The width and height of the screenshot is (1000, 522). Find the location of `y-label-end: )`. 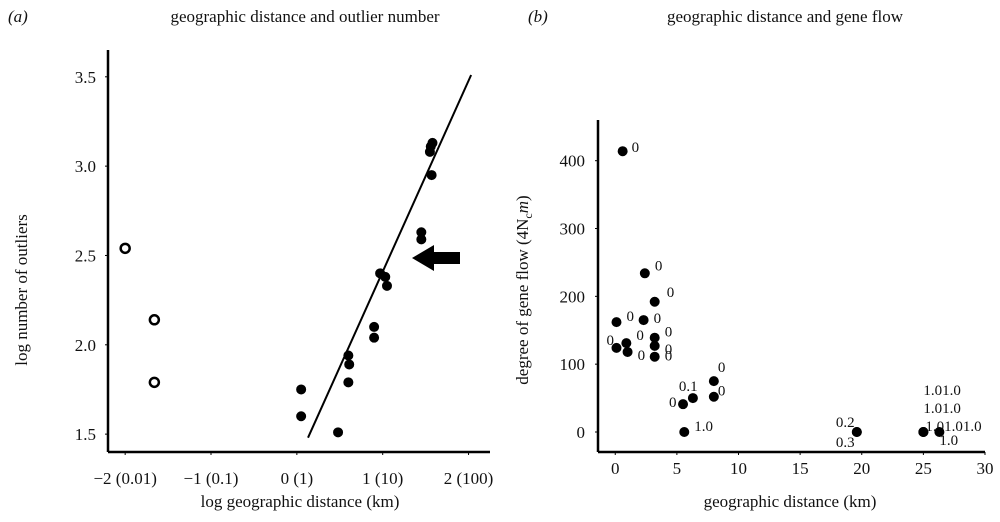

y-label-end: ) is located at coordinates (522, 198).